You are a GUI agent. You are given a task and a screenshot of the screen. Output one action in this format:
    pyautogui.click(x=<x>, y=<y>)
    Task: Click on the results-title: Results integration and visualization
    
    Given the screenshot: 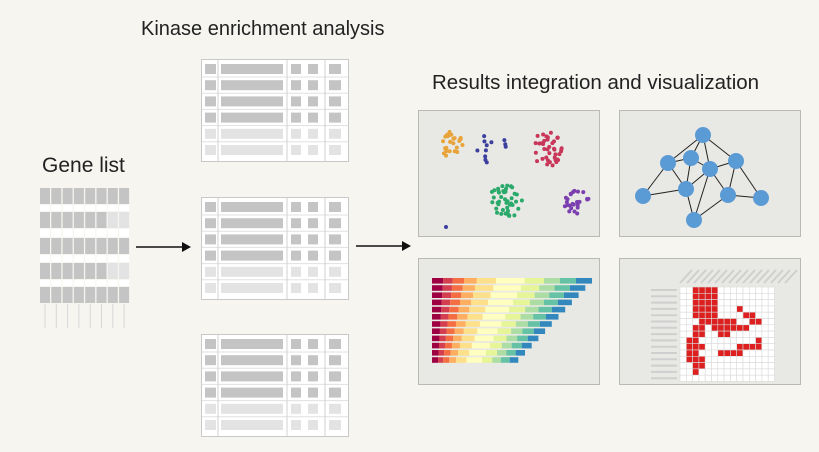 What is the action you would take?
    pyautogui.click(x=596, y=82)
    